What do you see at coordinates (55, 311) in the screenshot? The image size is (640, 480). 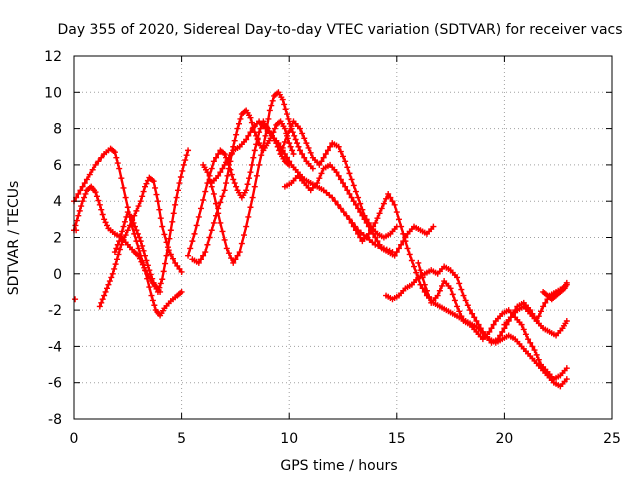 I see `y-tick-label: -2` at bounding box center [55, 311].